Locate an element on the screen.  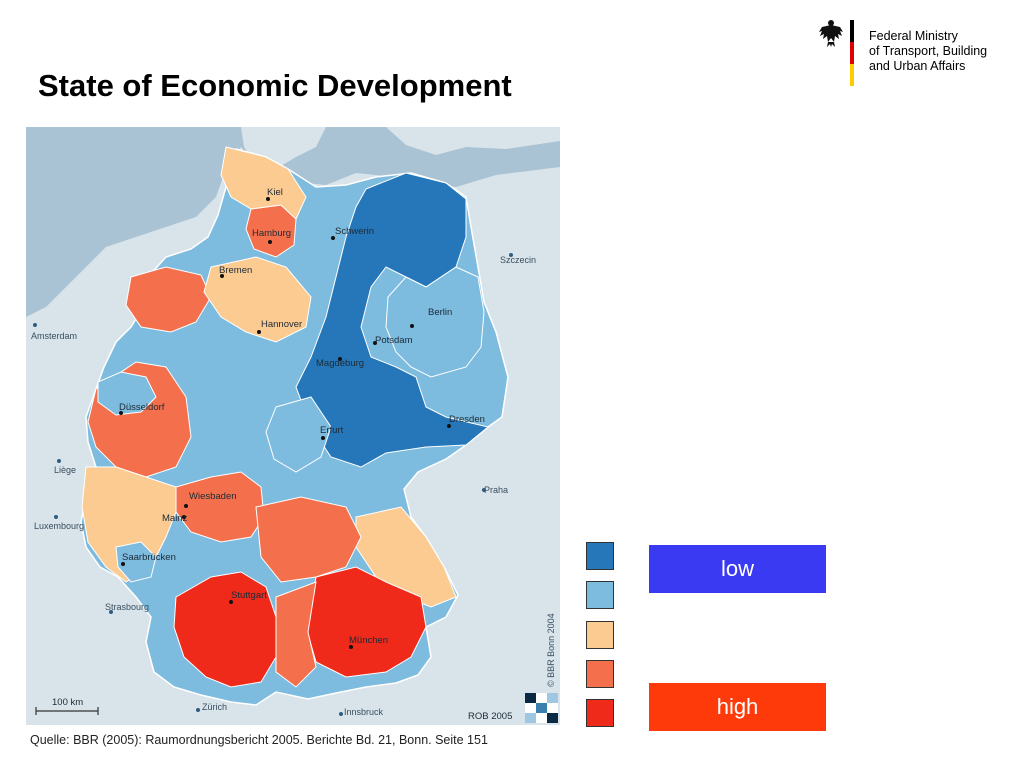
legend-swatch-orange is located at coordinates (600, 674).